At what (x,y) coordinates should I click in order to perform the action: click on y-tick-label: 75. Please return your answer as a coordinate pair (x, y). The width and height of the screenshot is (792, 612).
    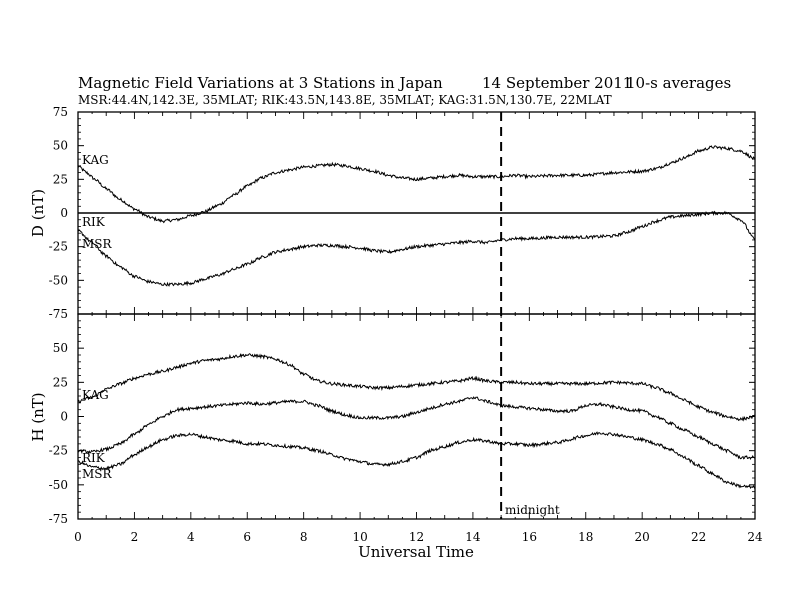
    Looking at the image, I should click on (60, 112).